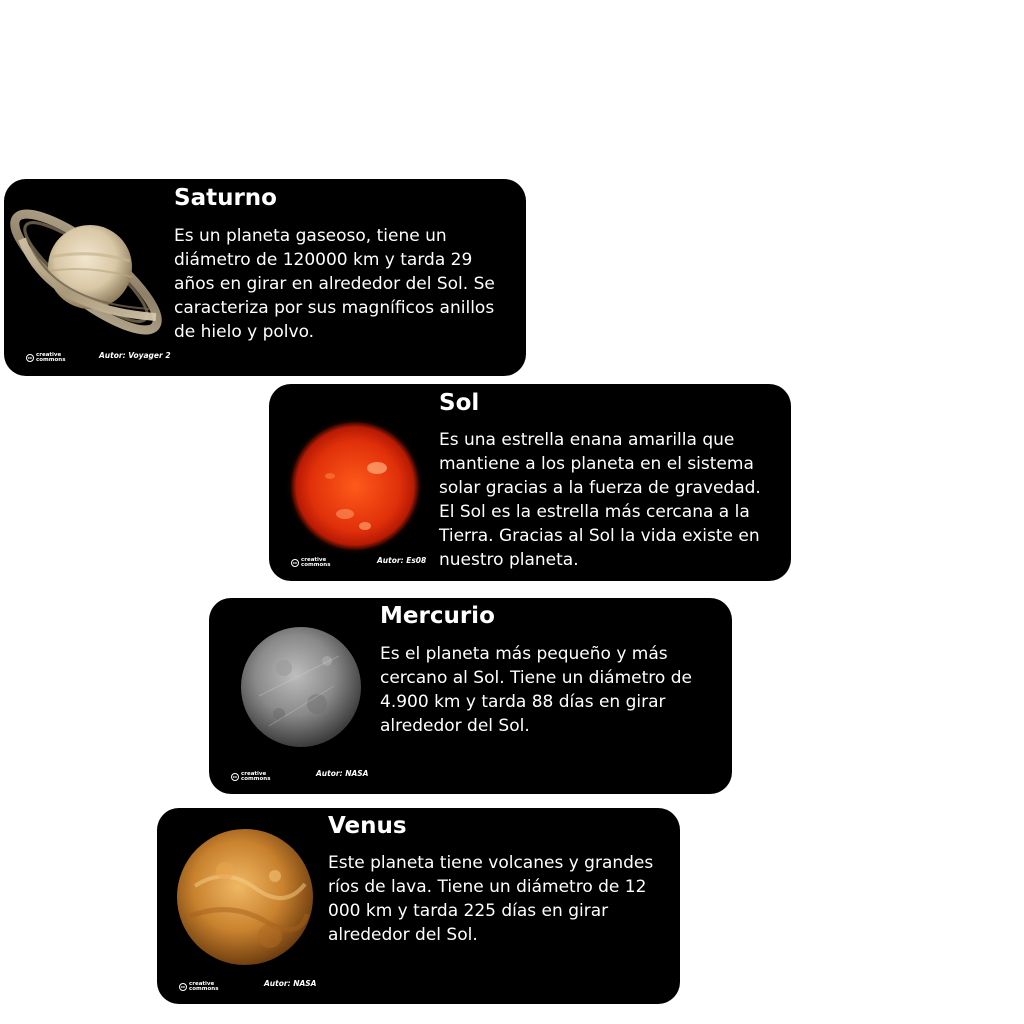 This screenshot has height=1024, width=1024. I want to click on image-author: Autor: Voyager 2, so click(135, 355).